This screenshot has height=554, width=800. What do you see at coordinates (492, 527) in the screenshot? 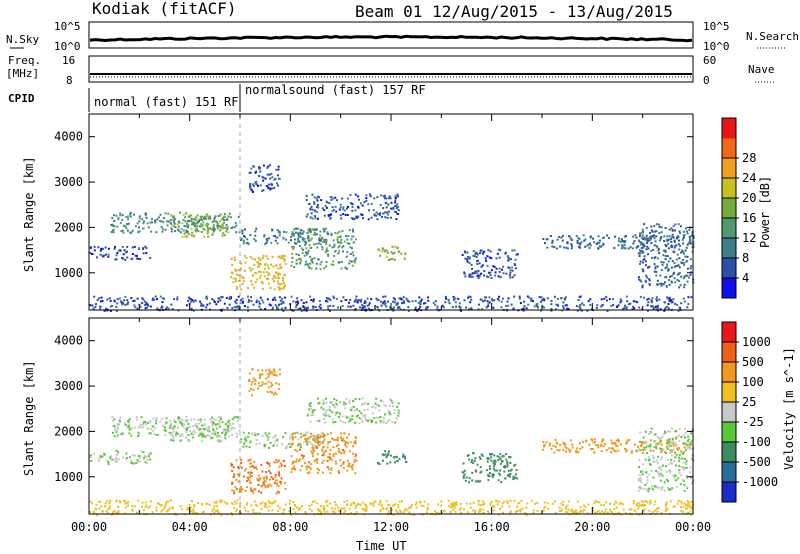
I see `x-tick-label: 16:00` at bounding box center [492, 527].